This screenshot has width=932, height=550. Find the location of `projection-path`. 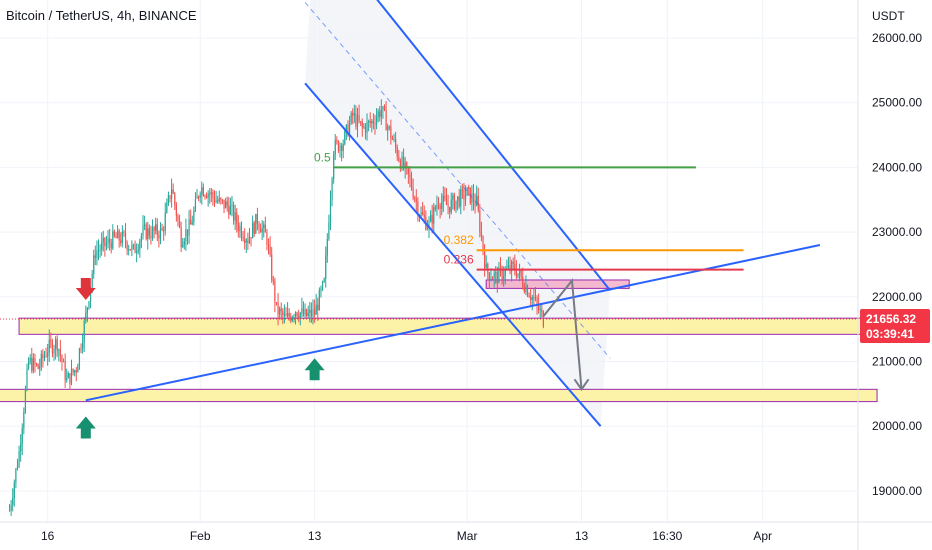

projection-path is located at coordinates (562, 334).